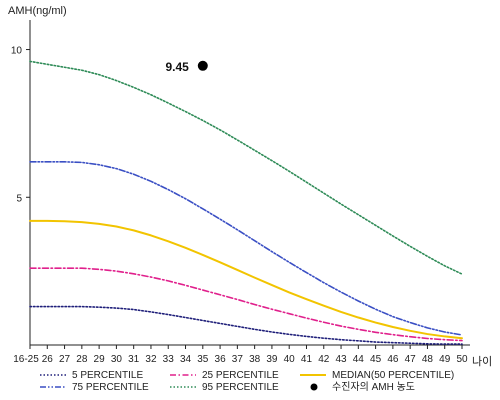 This screenshot has height=400, width=500. Describe the element at coordinates (445, 359) in the screenshot. I see `x-tick-label: 49` at that location.